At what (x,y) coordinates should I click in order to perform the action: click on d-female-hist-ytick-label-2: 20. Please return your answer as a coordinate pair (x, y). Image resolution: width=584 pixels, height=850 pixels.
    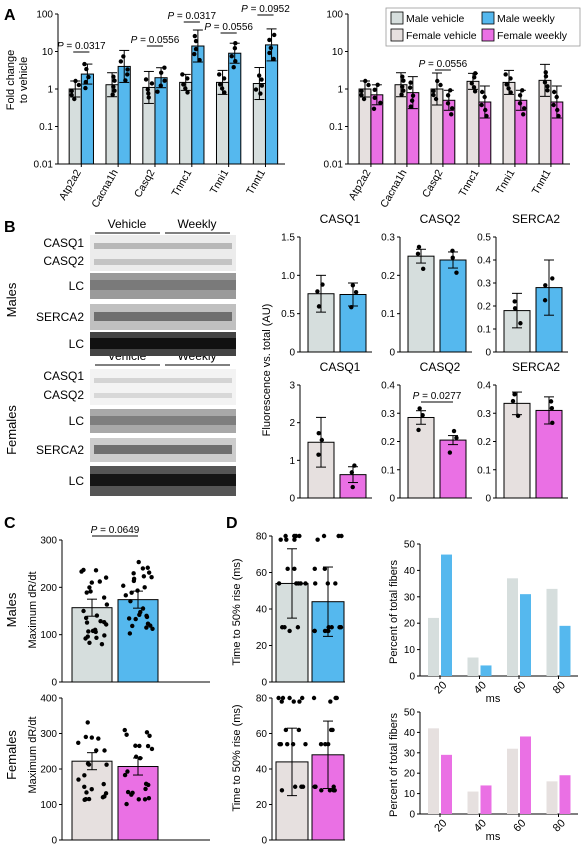
    Looking at the image, I should click on (410, 774).